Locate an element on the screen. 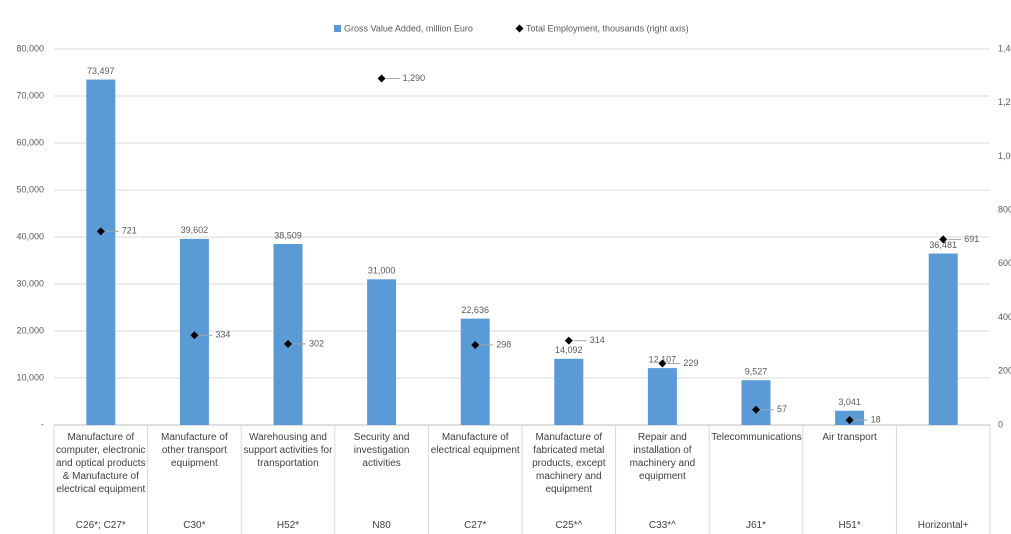 This screenshot has width=1011, height=534. y2-tick-label: 1,200 is located at coordinates (1004, 102).